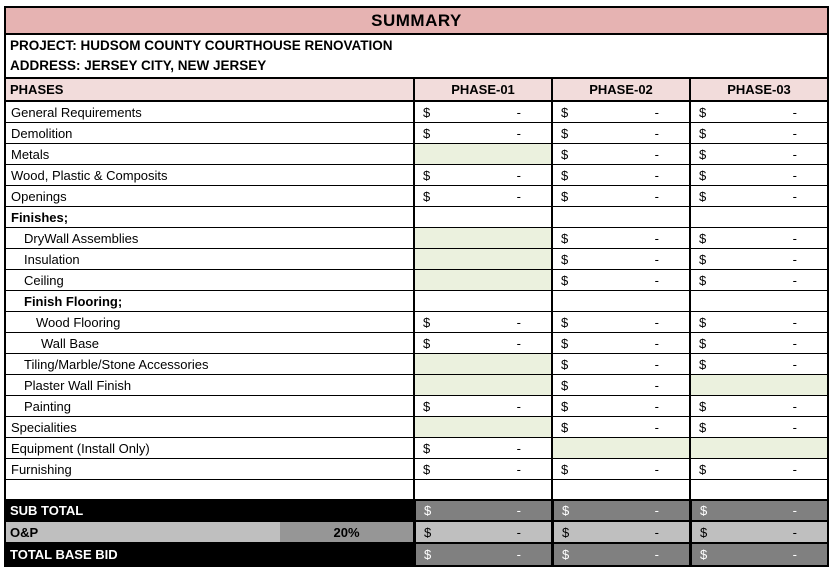 Image resolution: width=840 pixels, height=572 pixels. What do you see at coordinates (620, 510) in the screenshot?
I see `sub-total-phase-2-cell: $ -` at bounding box center [620, 510].